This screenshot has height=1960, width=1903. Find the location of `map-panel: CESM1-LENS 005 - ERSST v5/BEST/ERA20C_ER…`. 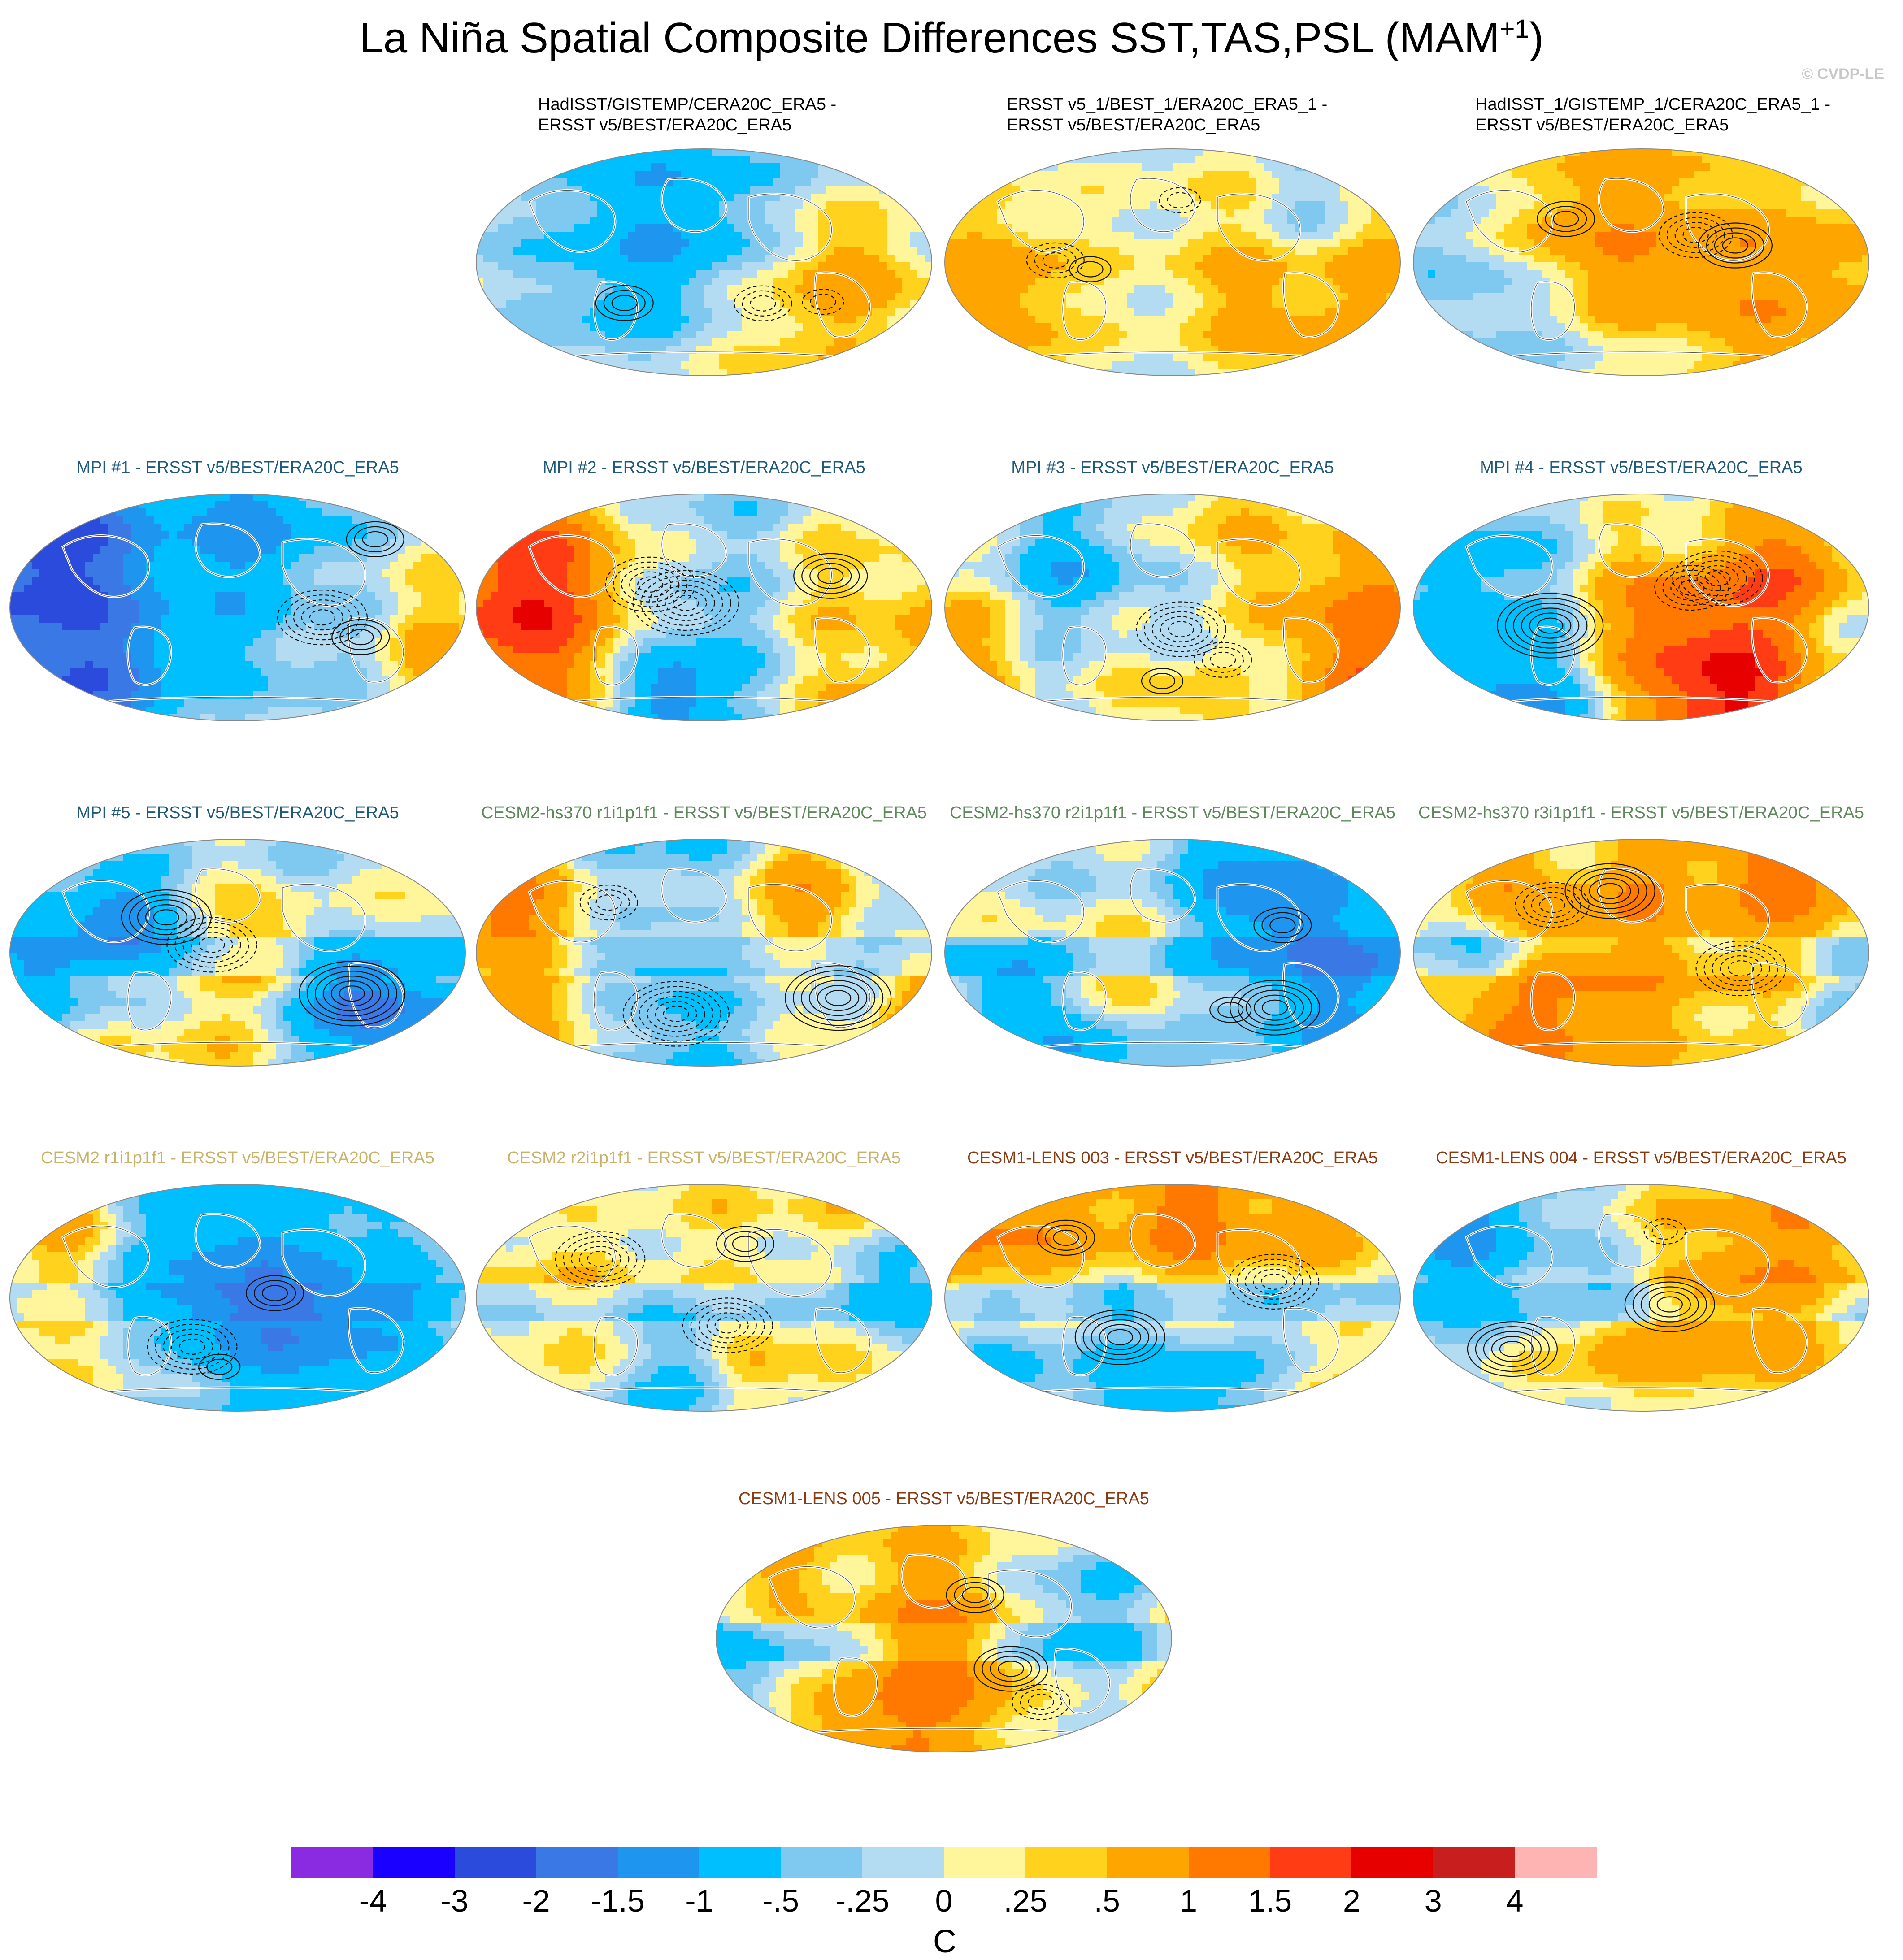

map-panel: CESM1-LENS 005 - ERSST v5/BEST/ERA20C_ER… is located at coordinates (944, 1658).